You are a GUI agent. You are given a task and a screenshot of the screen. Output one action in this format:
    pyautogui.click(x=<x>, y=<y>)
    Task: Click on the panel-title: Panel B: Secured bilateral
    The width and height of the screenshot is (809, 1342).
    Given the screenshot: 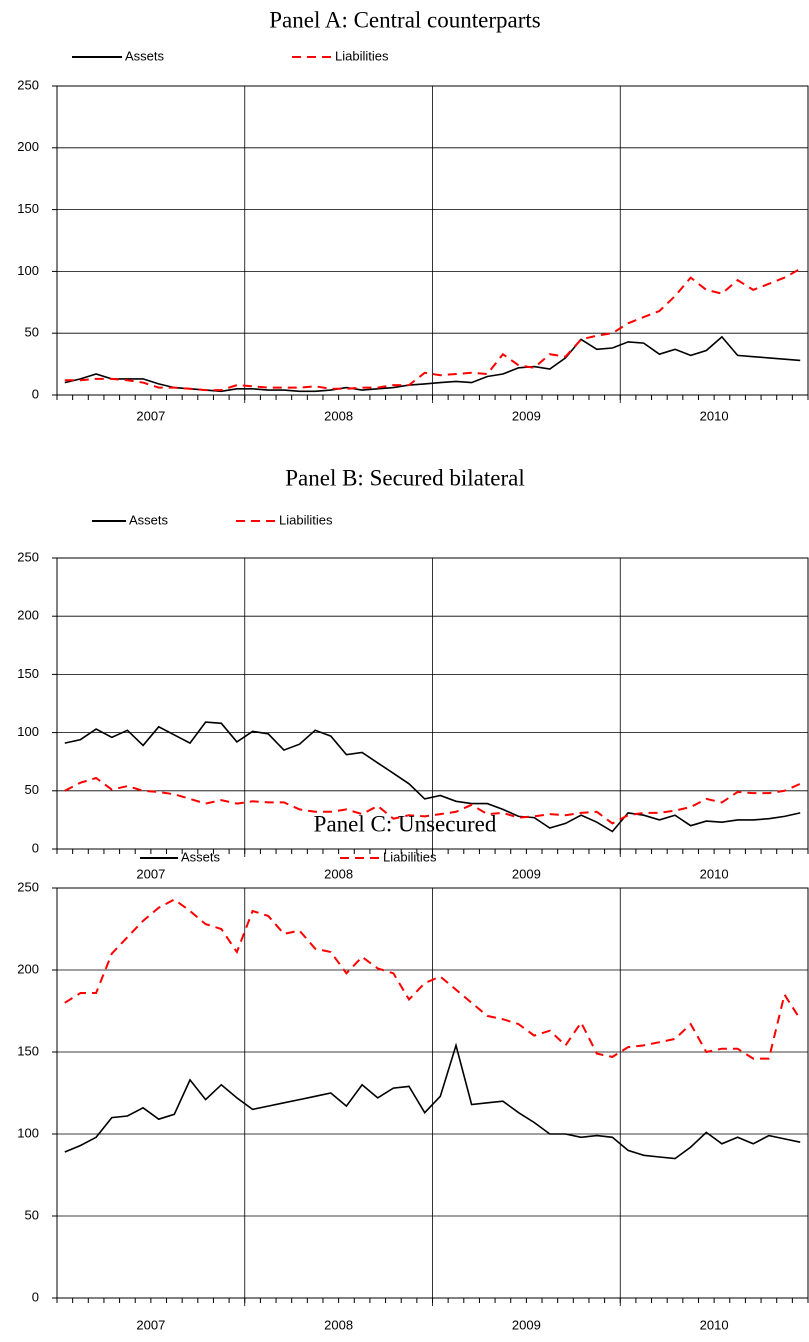 What is the action you would take?
    pyautogui.click(x=405, y=477)
    